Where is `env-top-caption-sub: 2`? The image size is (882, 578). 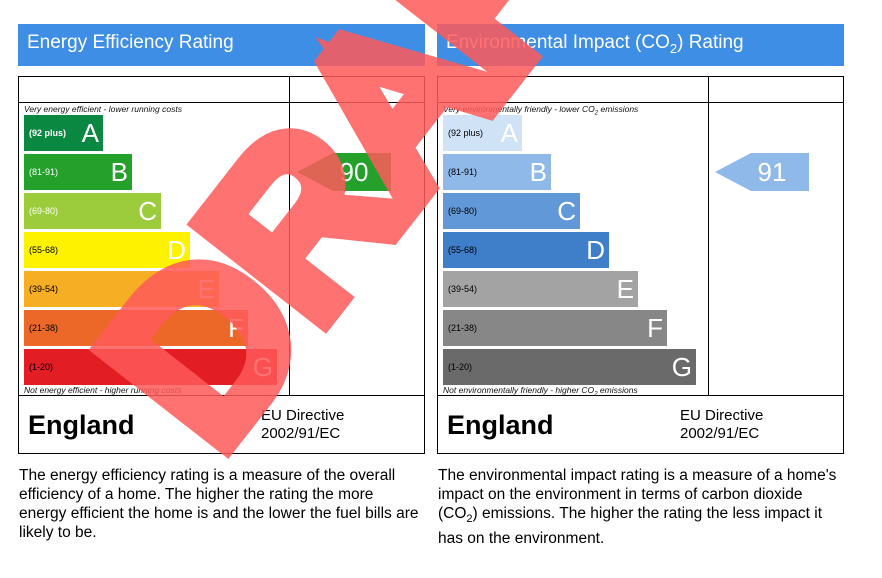
env-top-caption-sub: 2 is located at coordinates (596, 113).